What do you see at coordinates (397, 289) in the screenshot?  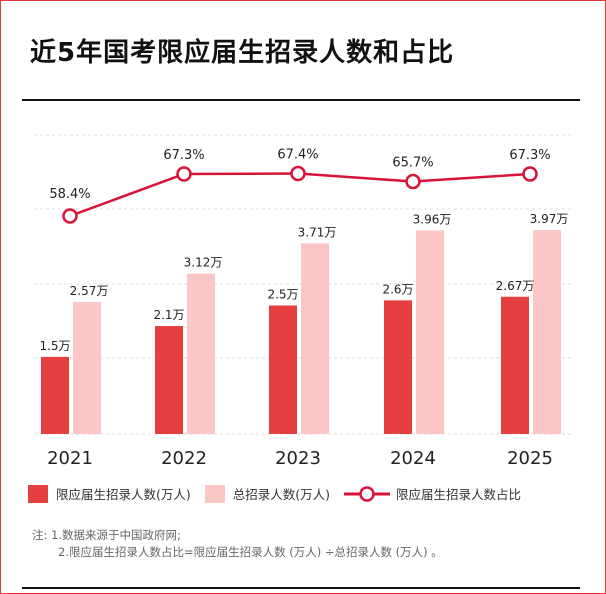 I see `bar-label-grad: 2.6万` at bounding box center [397, 289].